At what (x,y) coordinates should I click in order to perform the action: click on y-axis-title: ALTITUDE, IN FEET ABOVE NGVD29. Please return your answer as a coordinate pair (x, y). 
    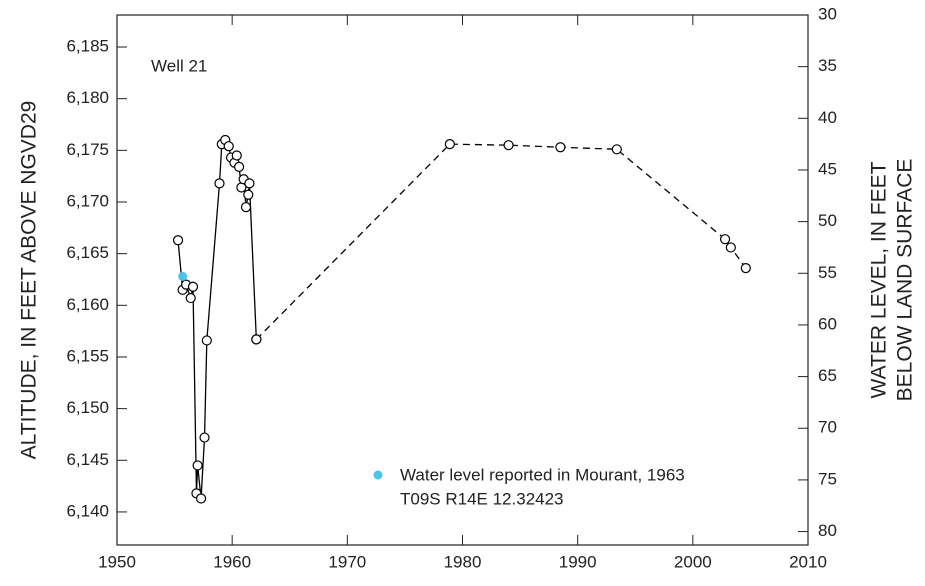
    Looking at the image, I should click on (29, 280).